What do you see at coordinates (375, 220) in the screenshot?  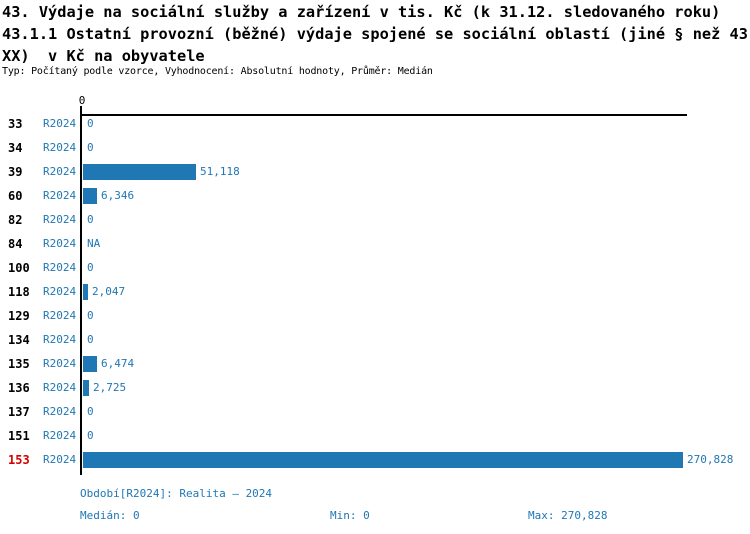 I see `chart-row: 82 R2024 0` at bounding box center [375, 220].